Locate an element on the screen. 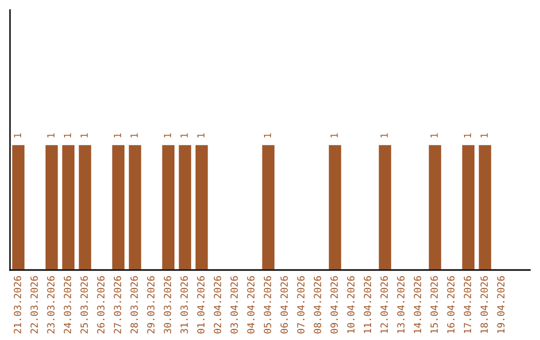 This screenshot has width=540, height=340. x-tick-label: 08.04.2026 is located at coordinates (318, 305).